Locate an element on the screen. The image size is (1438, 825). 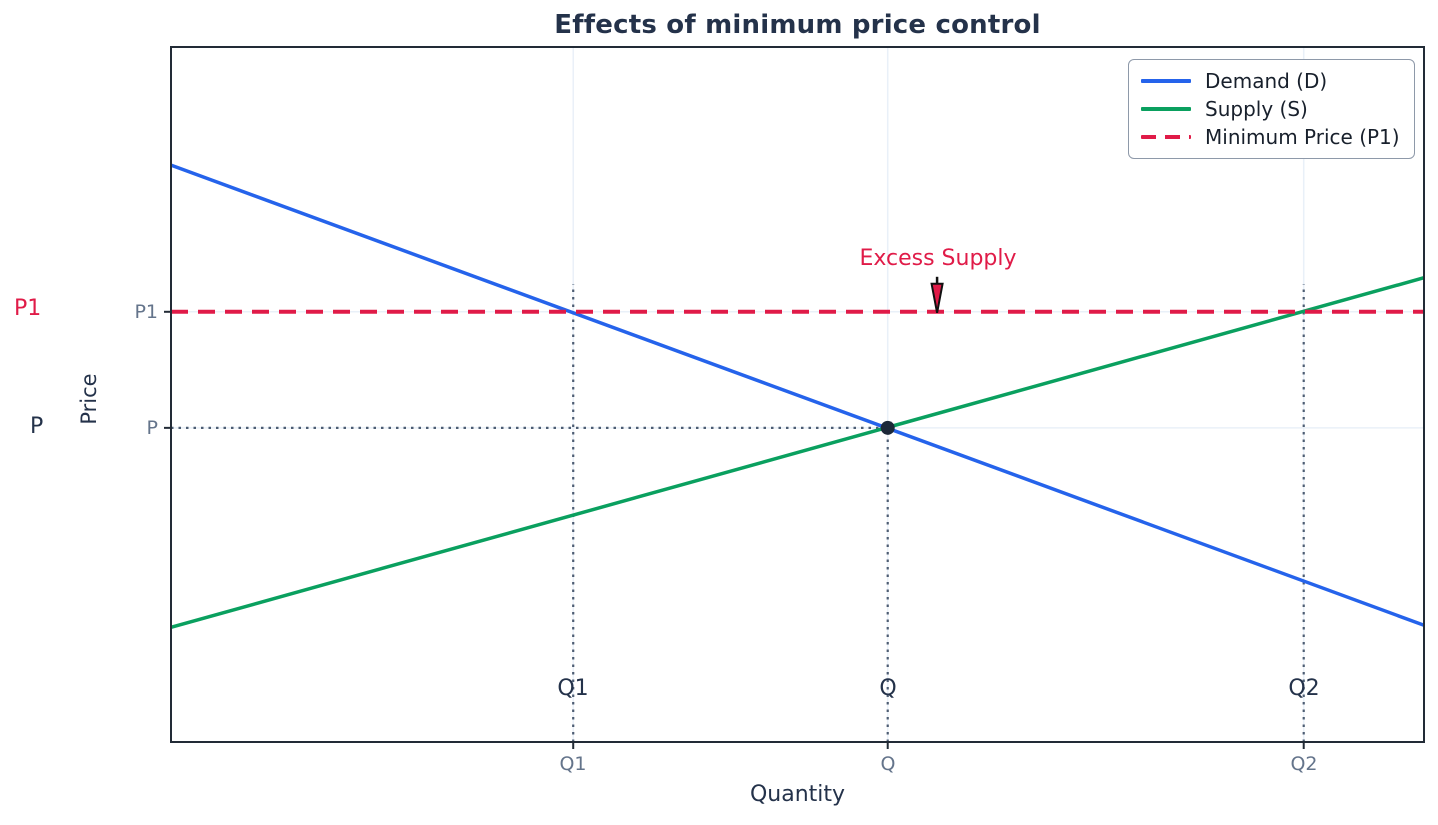
legend-item-supply: Supply (S) is located at coordinates (1271, 109).